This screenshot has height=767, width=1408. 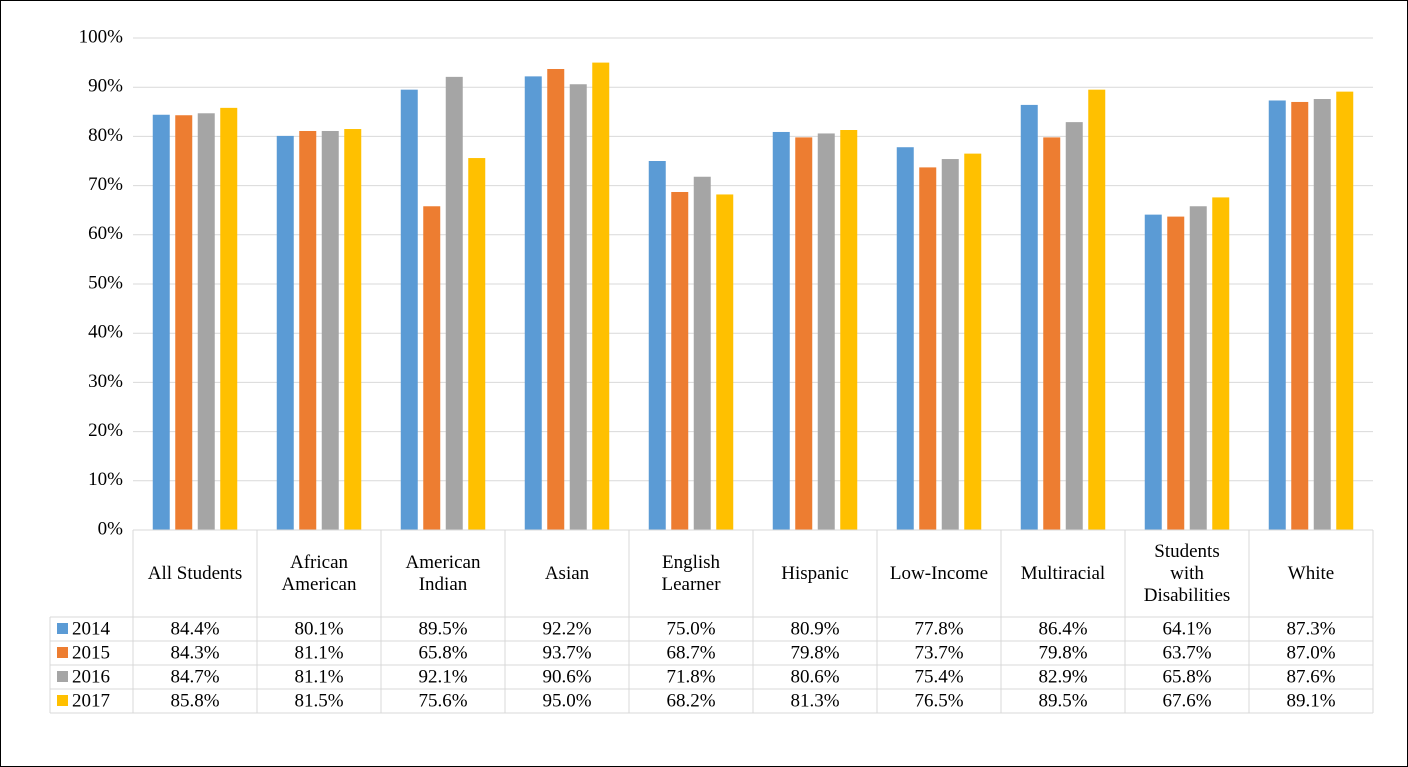 What do you see at coordinates (1310, 628) in the screenshot?
I see `data-label: 87.3%` at bounding box center [1310, 628].